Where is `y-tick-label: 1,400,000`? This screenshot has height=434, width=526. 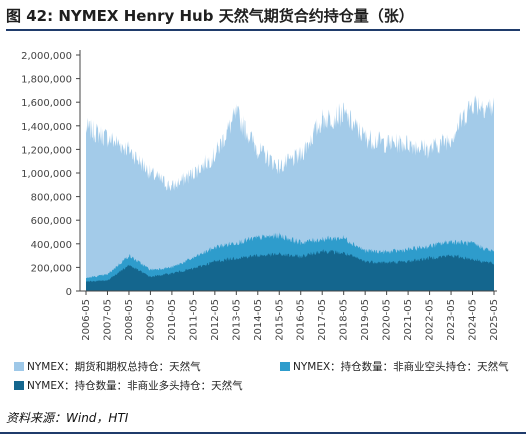 y-tick-label: 1,400,000 is located at coordinates (46, 127).